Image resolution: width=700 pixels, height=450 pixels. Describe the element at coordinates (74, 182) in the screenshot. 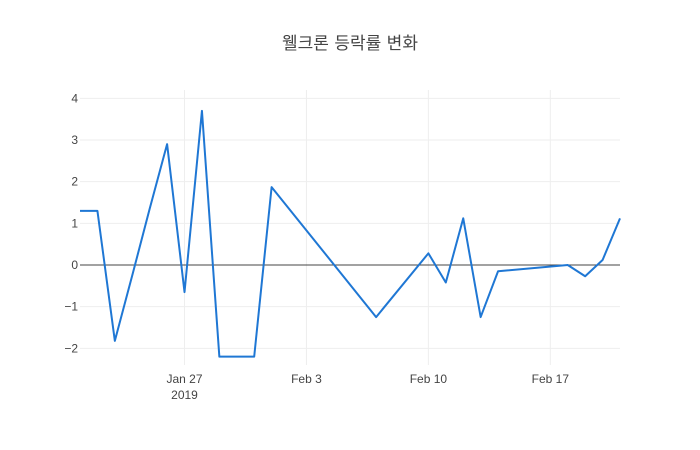

I see `y-tick-label: 2` at that location.